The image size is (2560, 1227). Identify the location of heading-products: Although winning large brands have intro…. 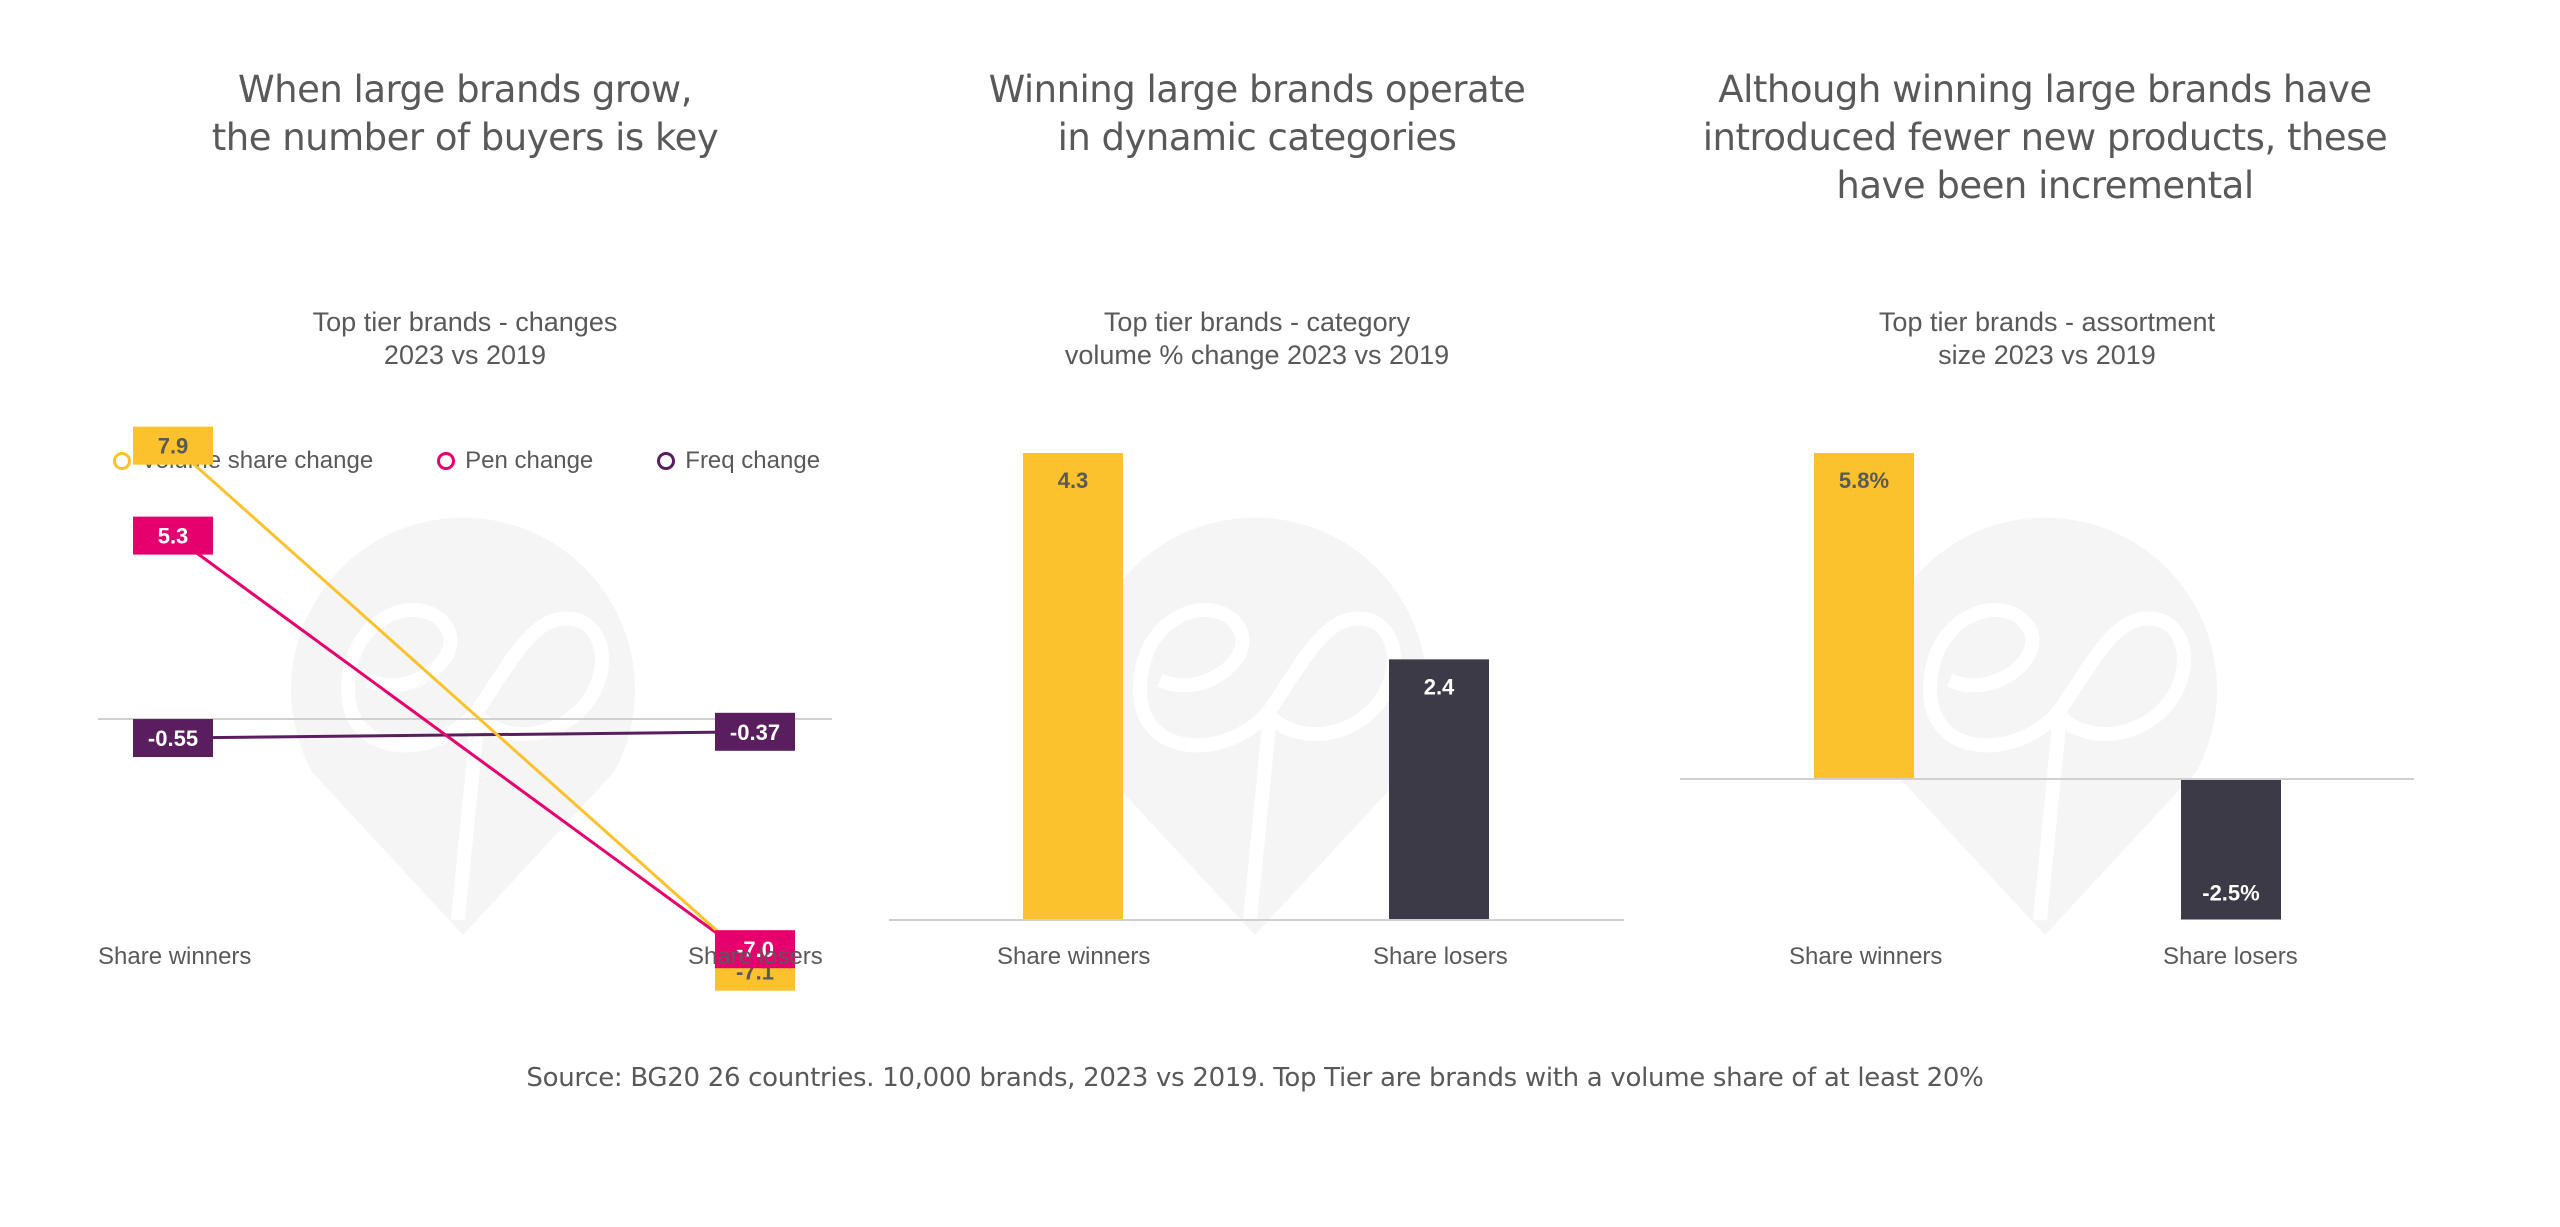
(2045, 137).